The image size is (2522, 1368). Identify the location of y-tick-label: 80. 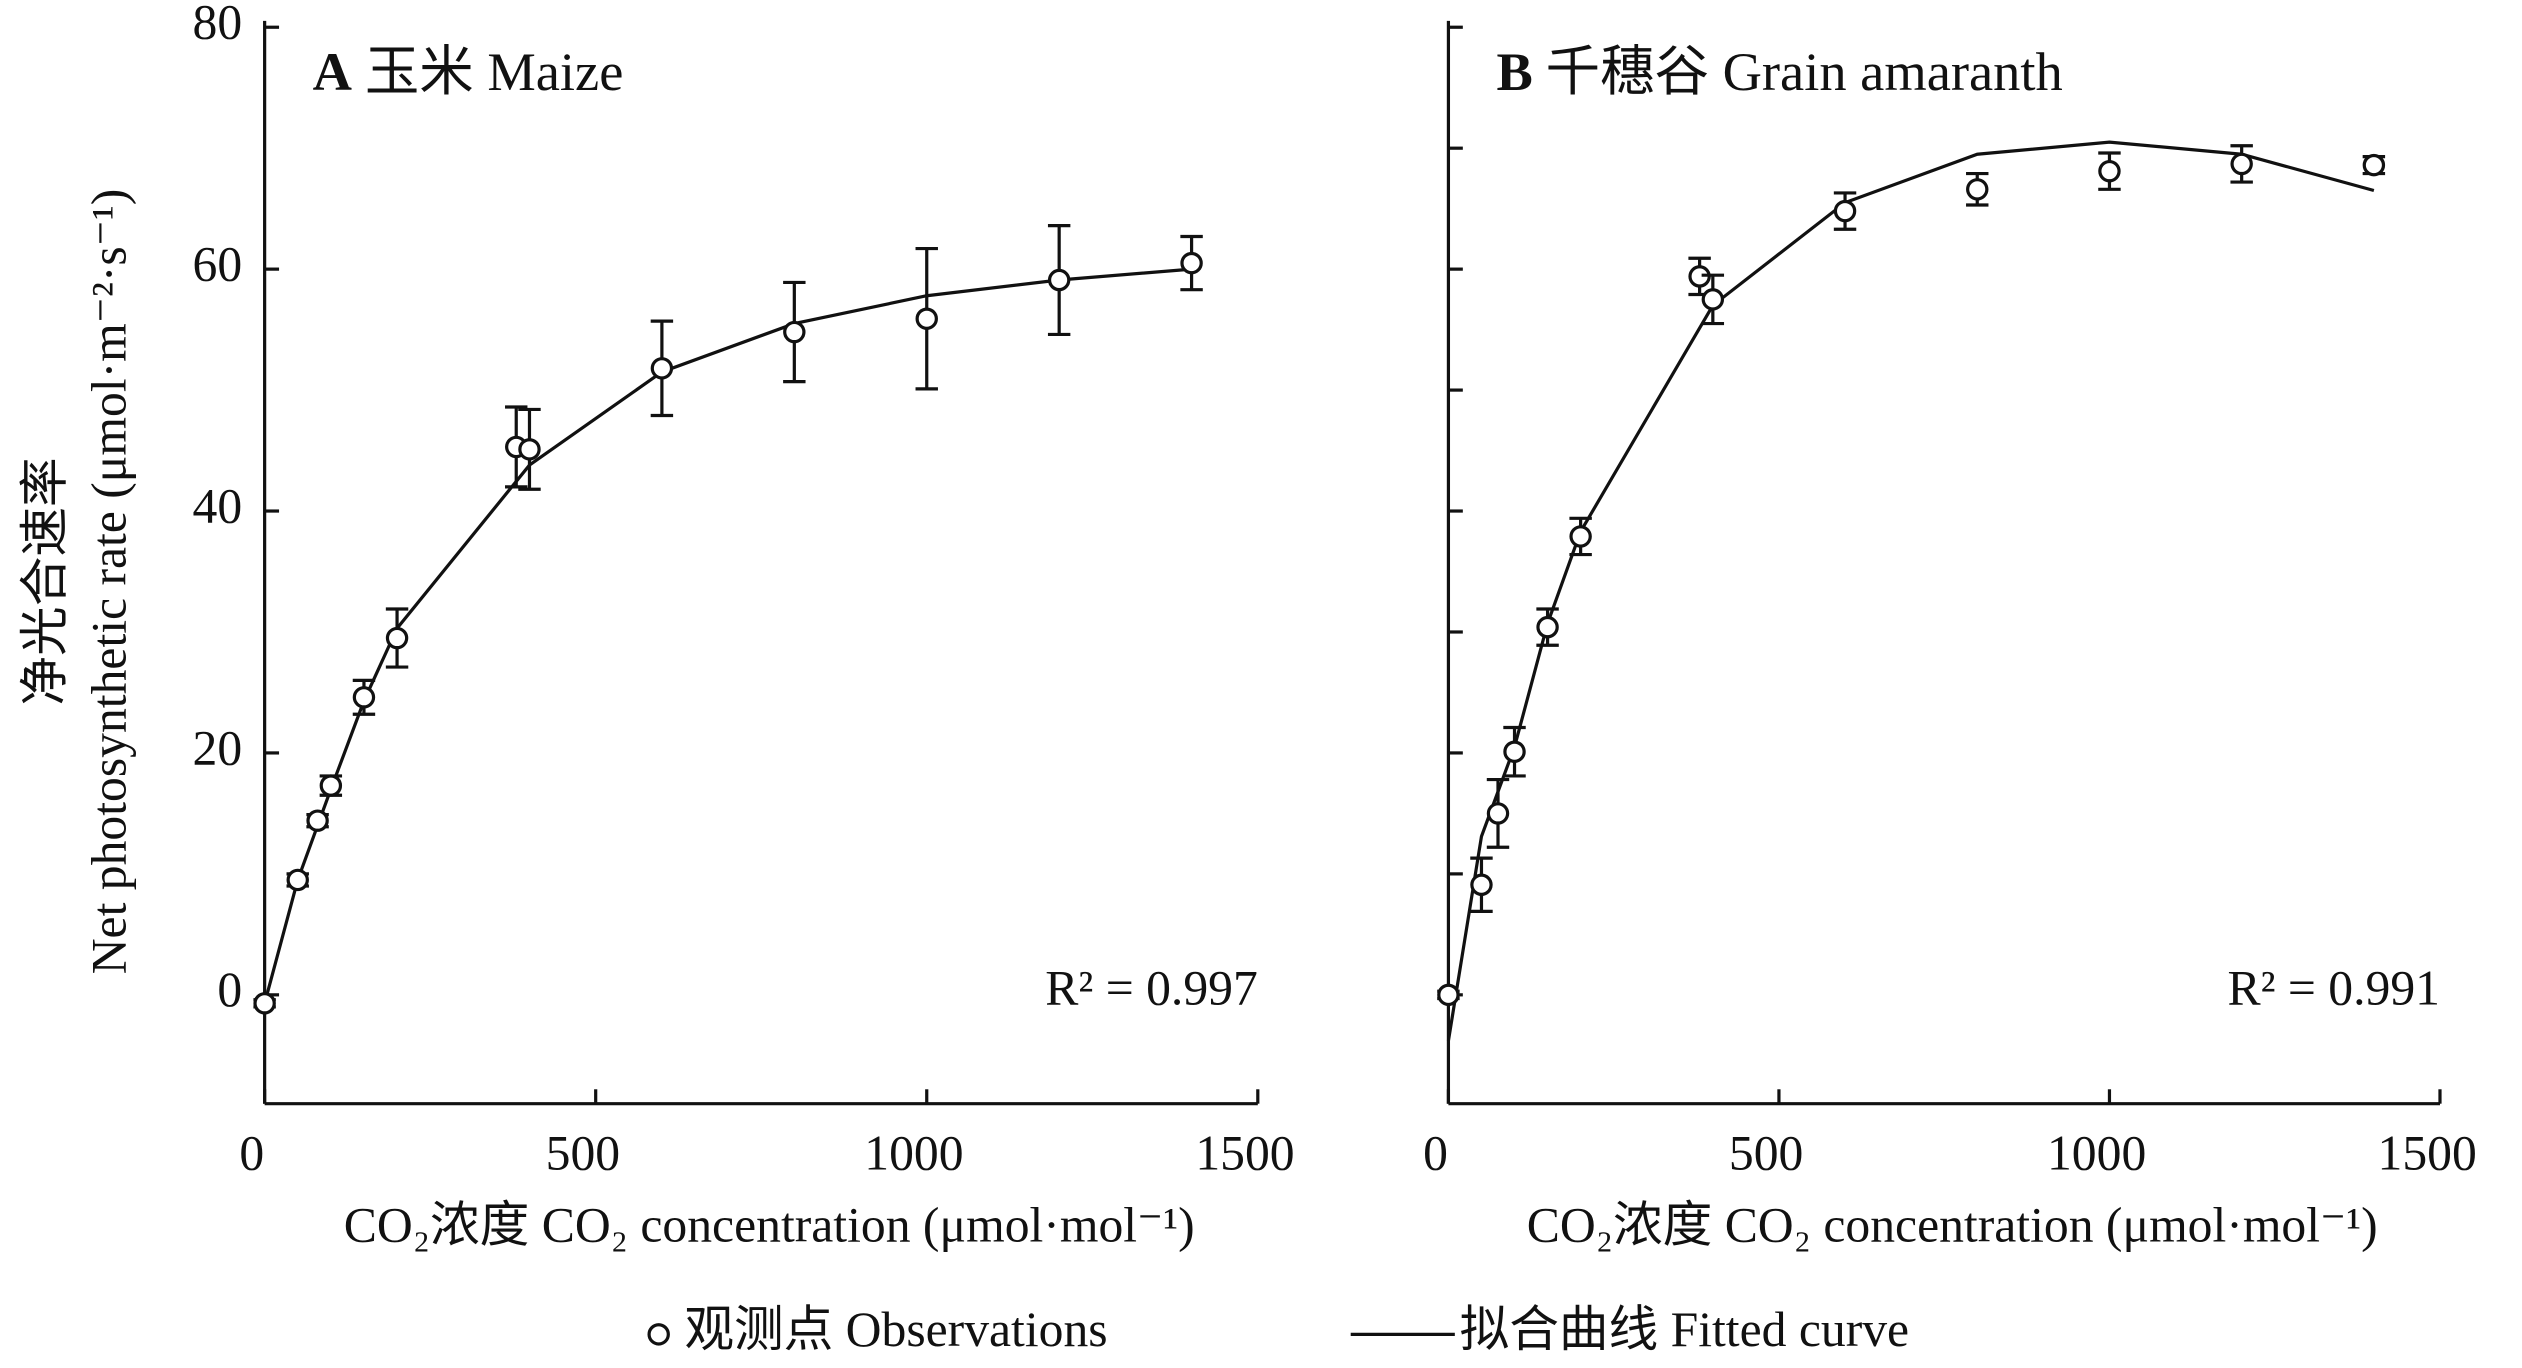
(218, 25).